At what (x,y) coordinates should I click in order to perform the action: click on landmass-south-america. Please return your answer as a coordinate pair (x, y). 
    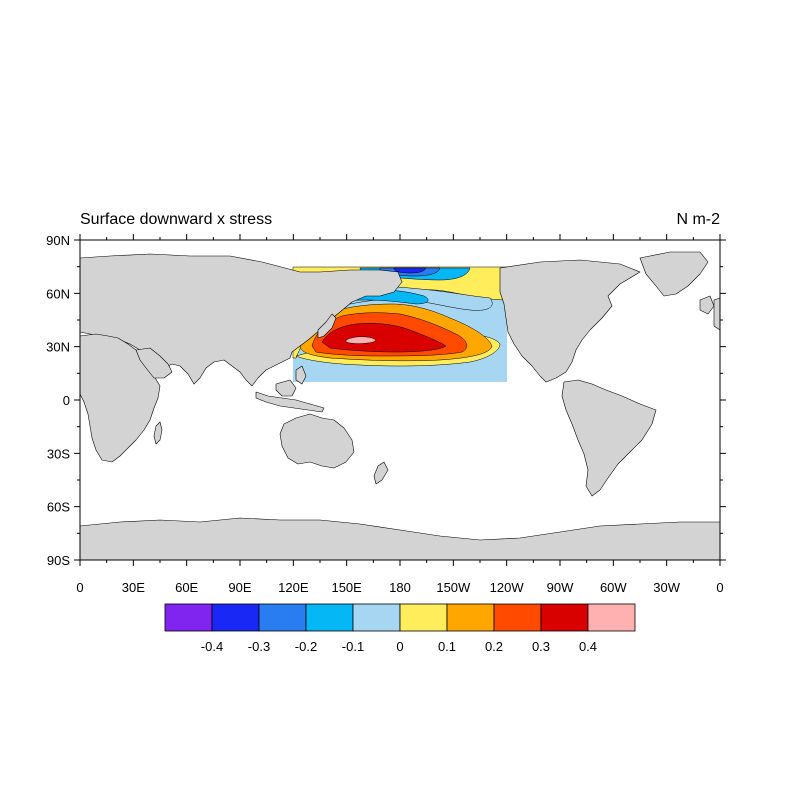
    Looking at the image, I should click on (609, 438).